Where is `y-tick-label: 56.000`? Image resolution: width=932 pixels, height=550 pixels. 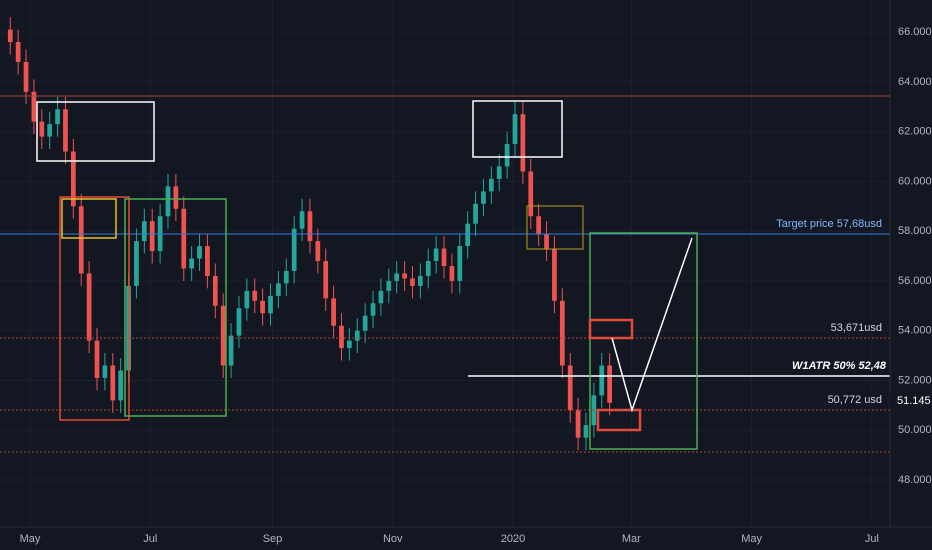
y-tick-label: 56.000 is located at coordinates (915, 281).